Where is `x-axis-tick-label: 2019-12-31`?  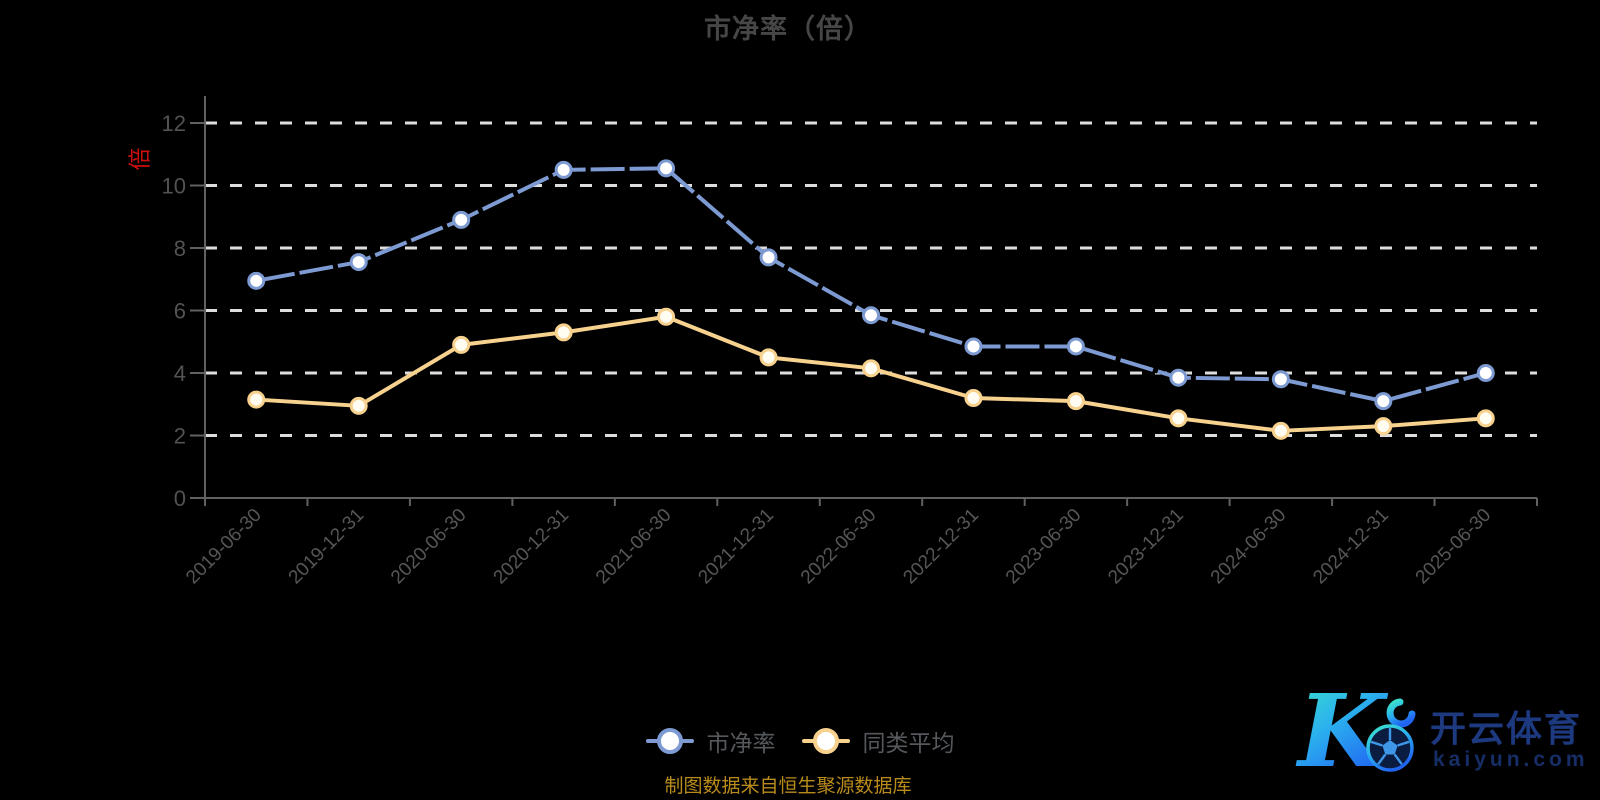
x-axis-tick-label: 2019-12-31 is located at coordinates (327, 547).